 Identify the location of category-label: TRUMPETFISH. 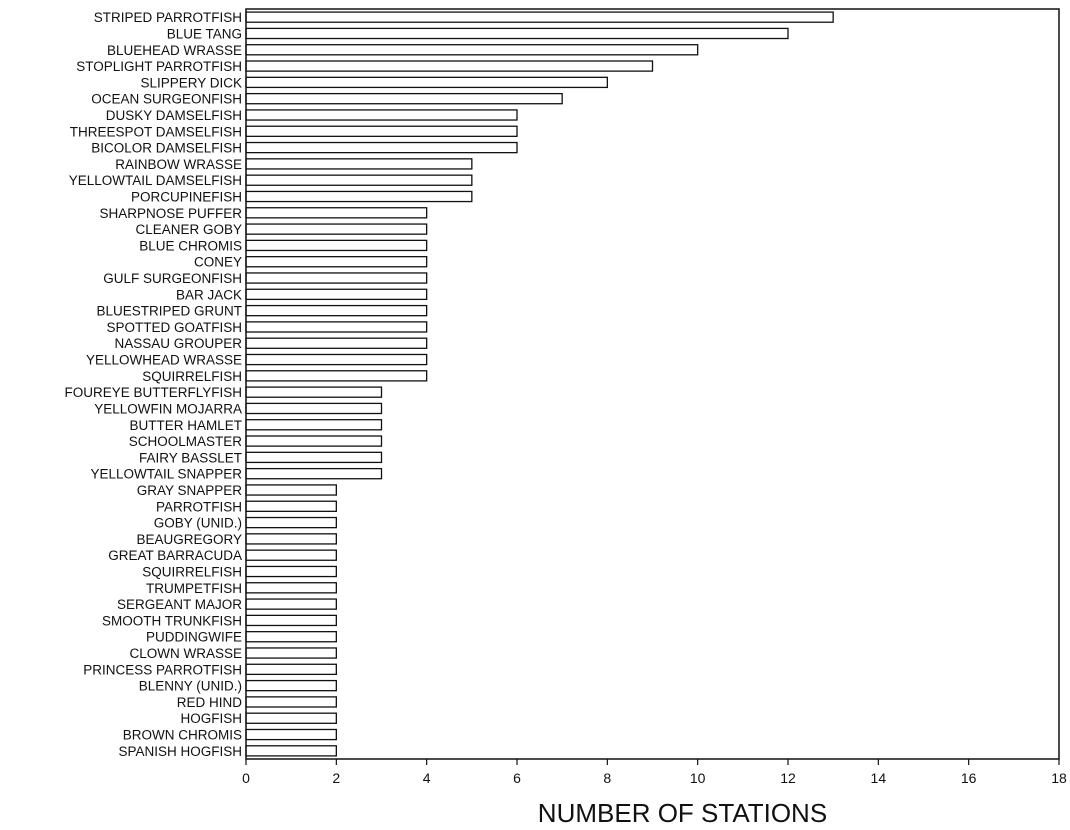
(194, 588).